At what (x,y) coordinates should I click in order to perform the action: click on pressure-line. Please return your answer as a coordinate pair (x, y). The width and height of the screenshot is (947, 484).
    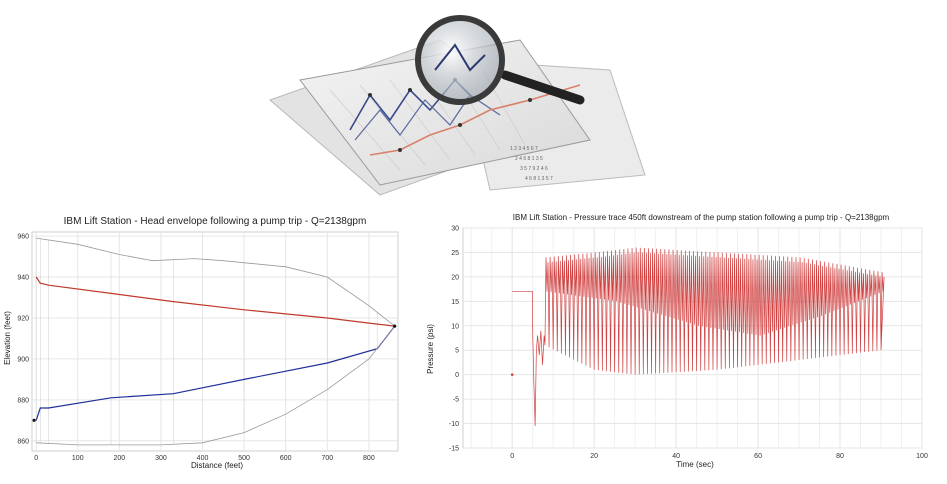
    Looking at the image, I should click on (698, 337).